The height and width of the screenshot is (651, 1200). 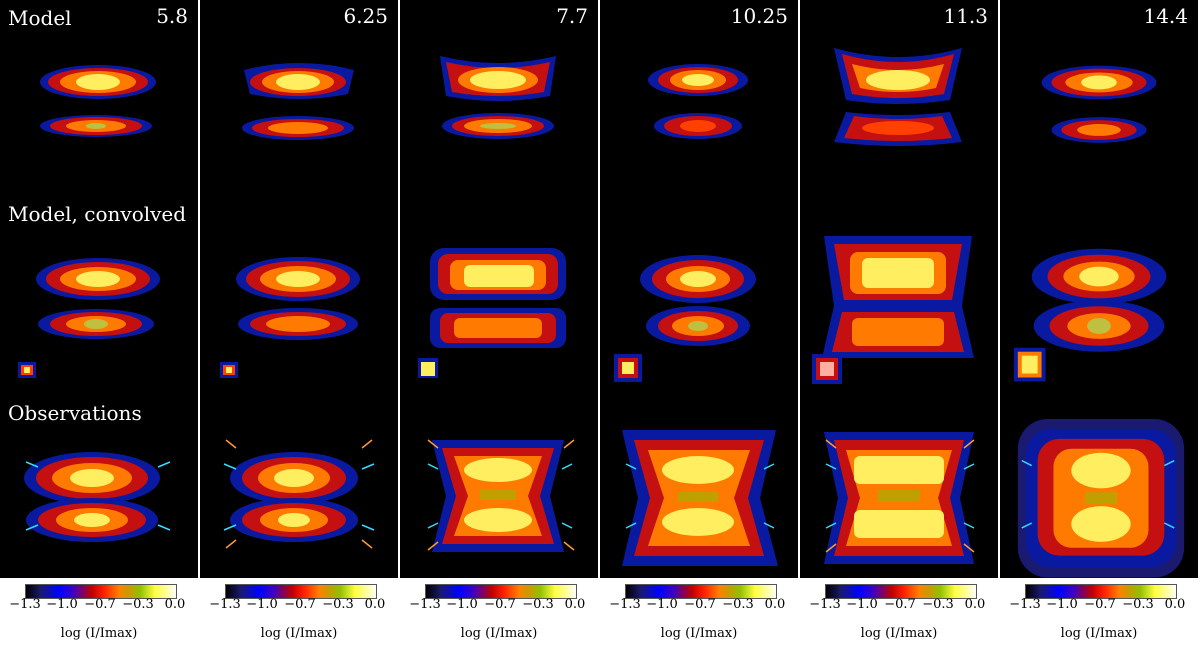 What do you see at coordinates (40, 18) in the screenshot?
I see `row-label-model: Model` at bounding box center [40, 18].